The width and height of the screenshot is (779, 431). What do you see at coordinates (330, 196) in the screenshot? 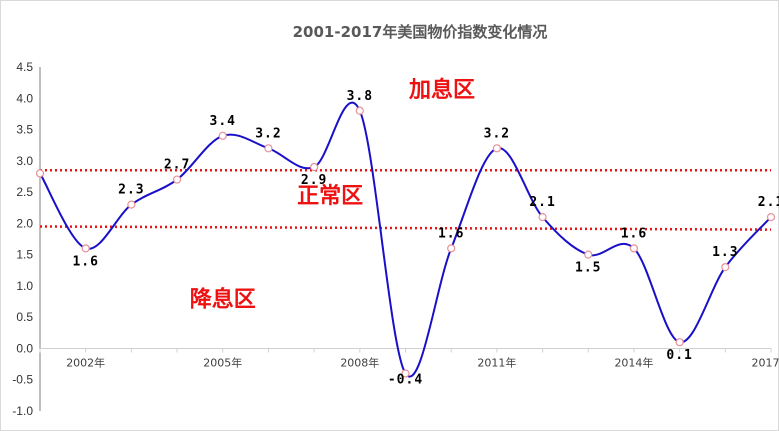
I see `zone-label: 正常区` at bounding box center [330, 196].